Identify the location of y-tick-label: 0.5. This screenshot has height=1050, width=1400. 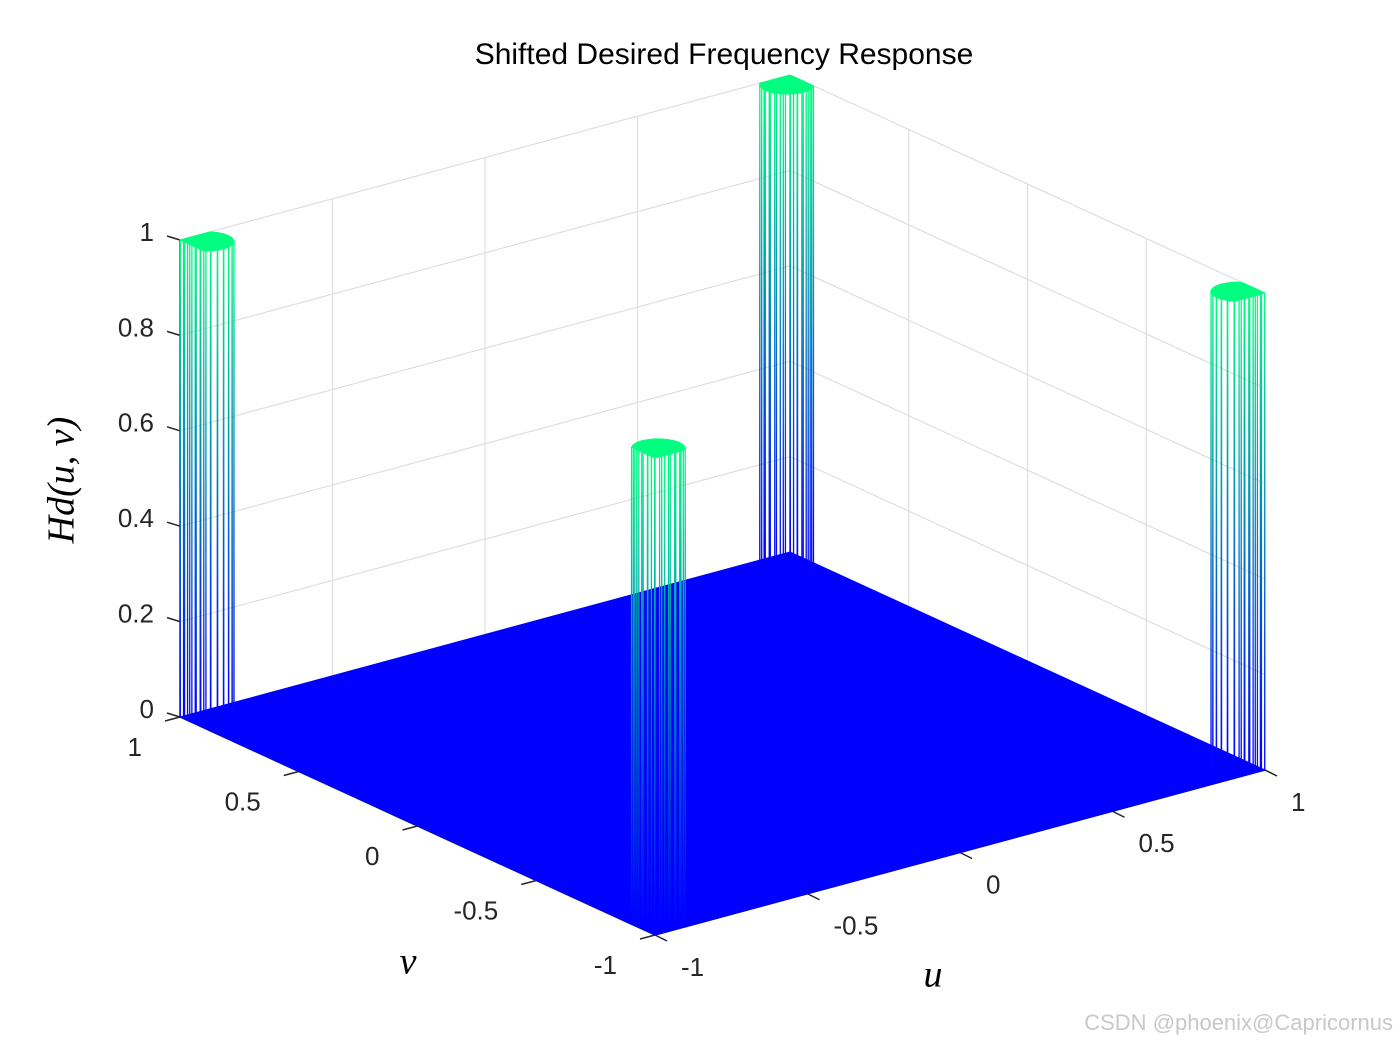
(243, 801).